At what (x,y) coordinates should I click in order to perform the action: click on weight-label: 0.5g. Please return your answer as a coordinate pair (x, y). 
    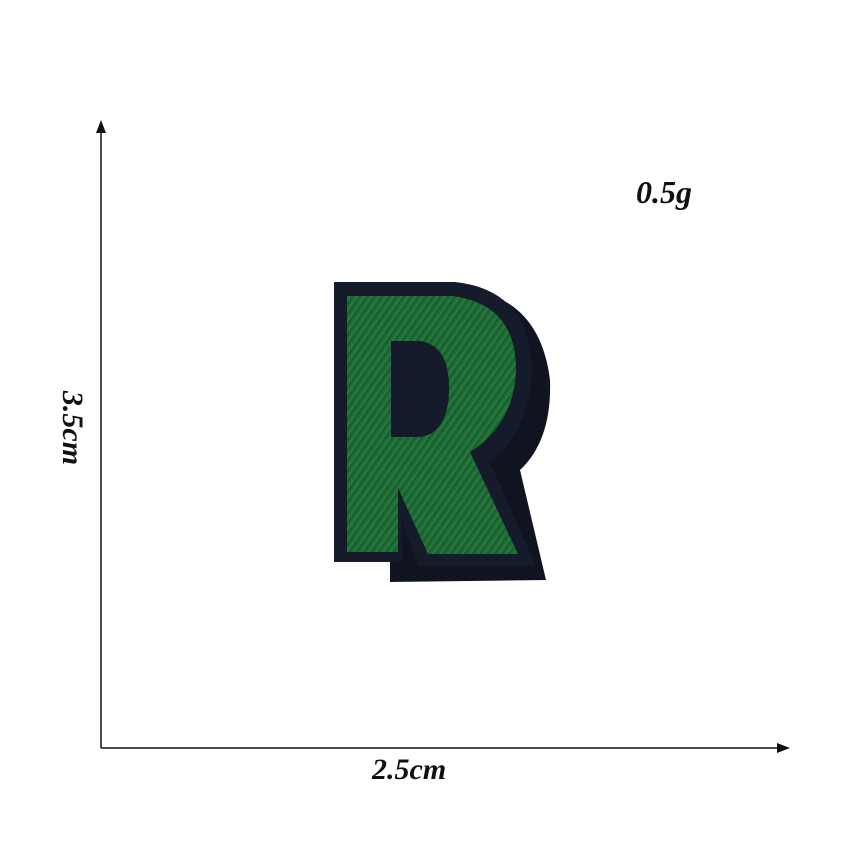
    Looking at the image, I should click on (664, 192).